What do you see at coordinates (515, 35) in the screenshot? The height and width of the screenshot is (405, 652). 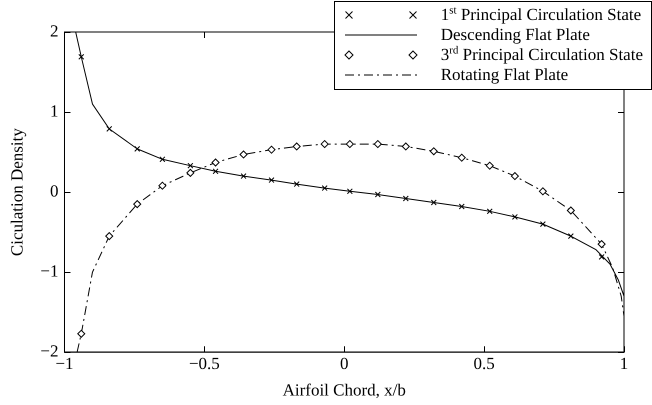 I see `legend-label: Descending Flat Plate` at bounding box center [515, 35].